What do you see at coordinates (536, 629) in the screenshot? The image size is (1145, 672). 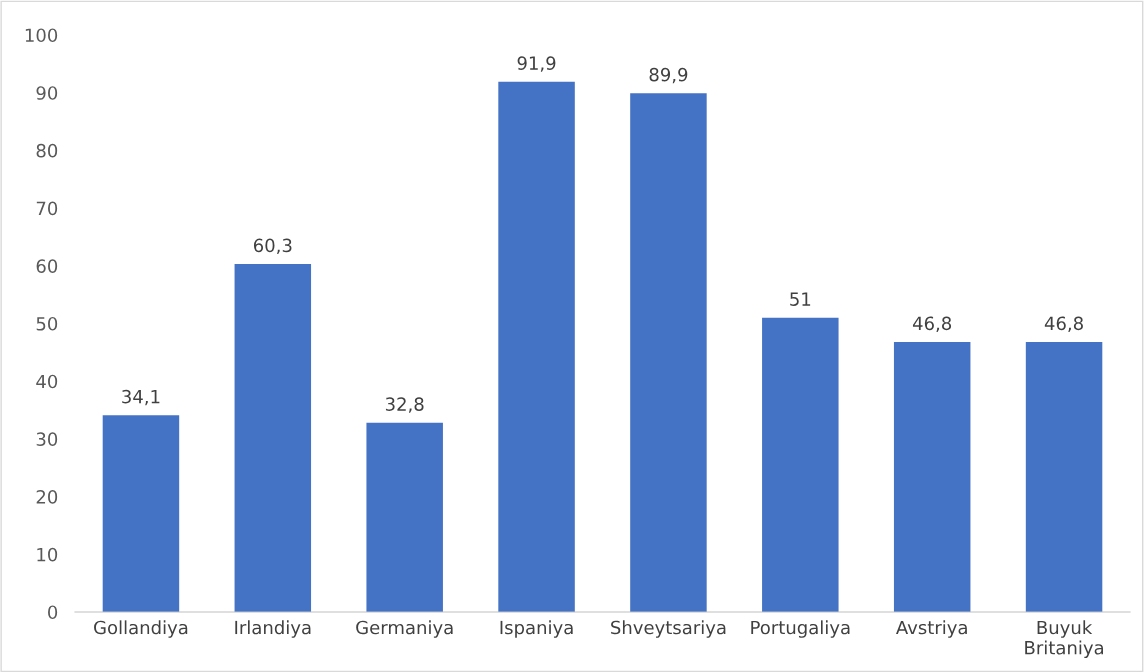 I see `x-tick-label: Ispaniya` at bounding box center [536, 629].